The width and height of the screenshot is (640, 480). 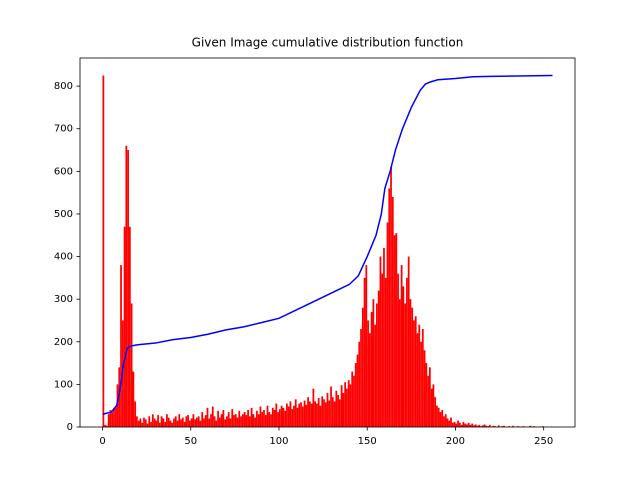 What do you see at coordinates (190, 441) in the screenshot?
I see `x-tick-label: 50` at bounding box center [190, 441].